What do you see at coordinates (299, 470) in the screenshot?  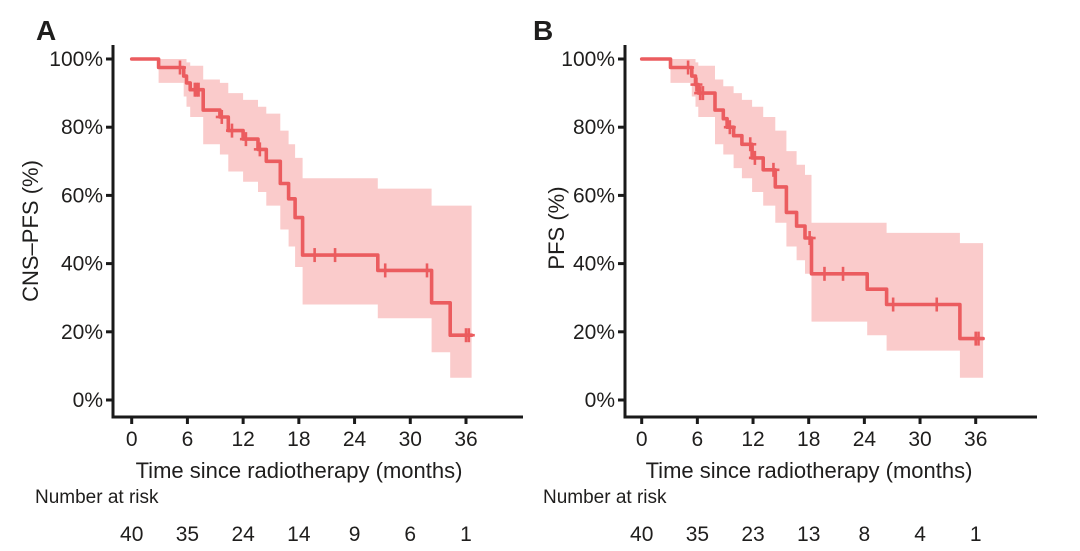 I see `panel-a-x-axis-title: Time since radiotherapy (months)` at bounding box center [299, 470].